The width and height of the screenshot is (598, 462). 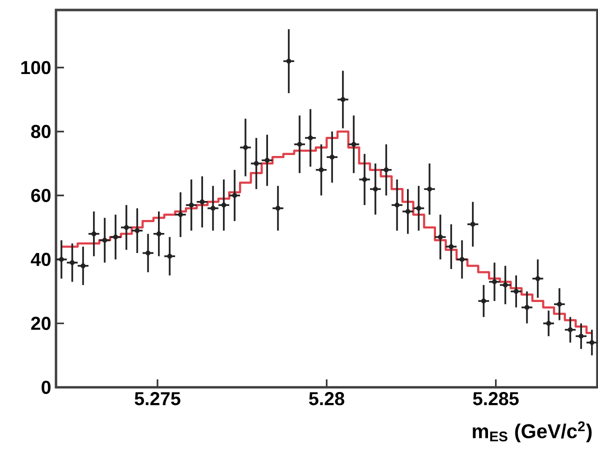 I want to click on y-tick-label: 100, so click(x=36, y=67).